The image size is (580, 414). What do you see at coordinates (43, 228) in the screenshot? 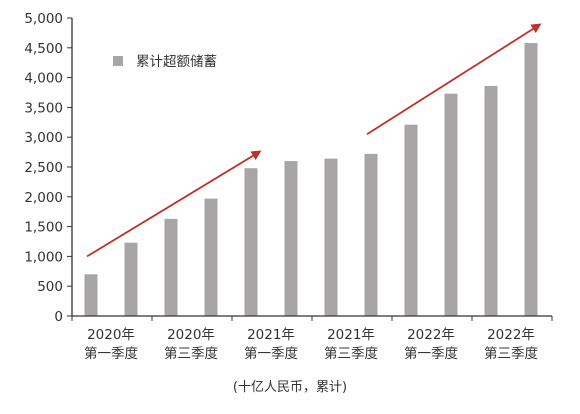
I see `y-tick-label: 1,500` at bounding box center [43, 228].